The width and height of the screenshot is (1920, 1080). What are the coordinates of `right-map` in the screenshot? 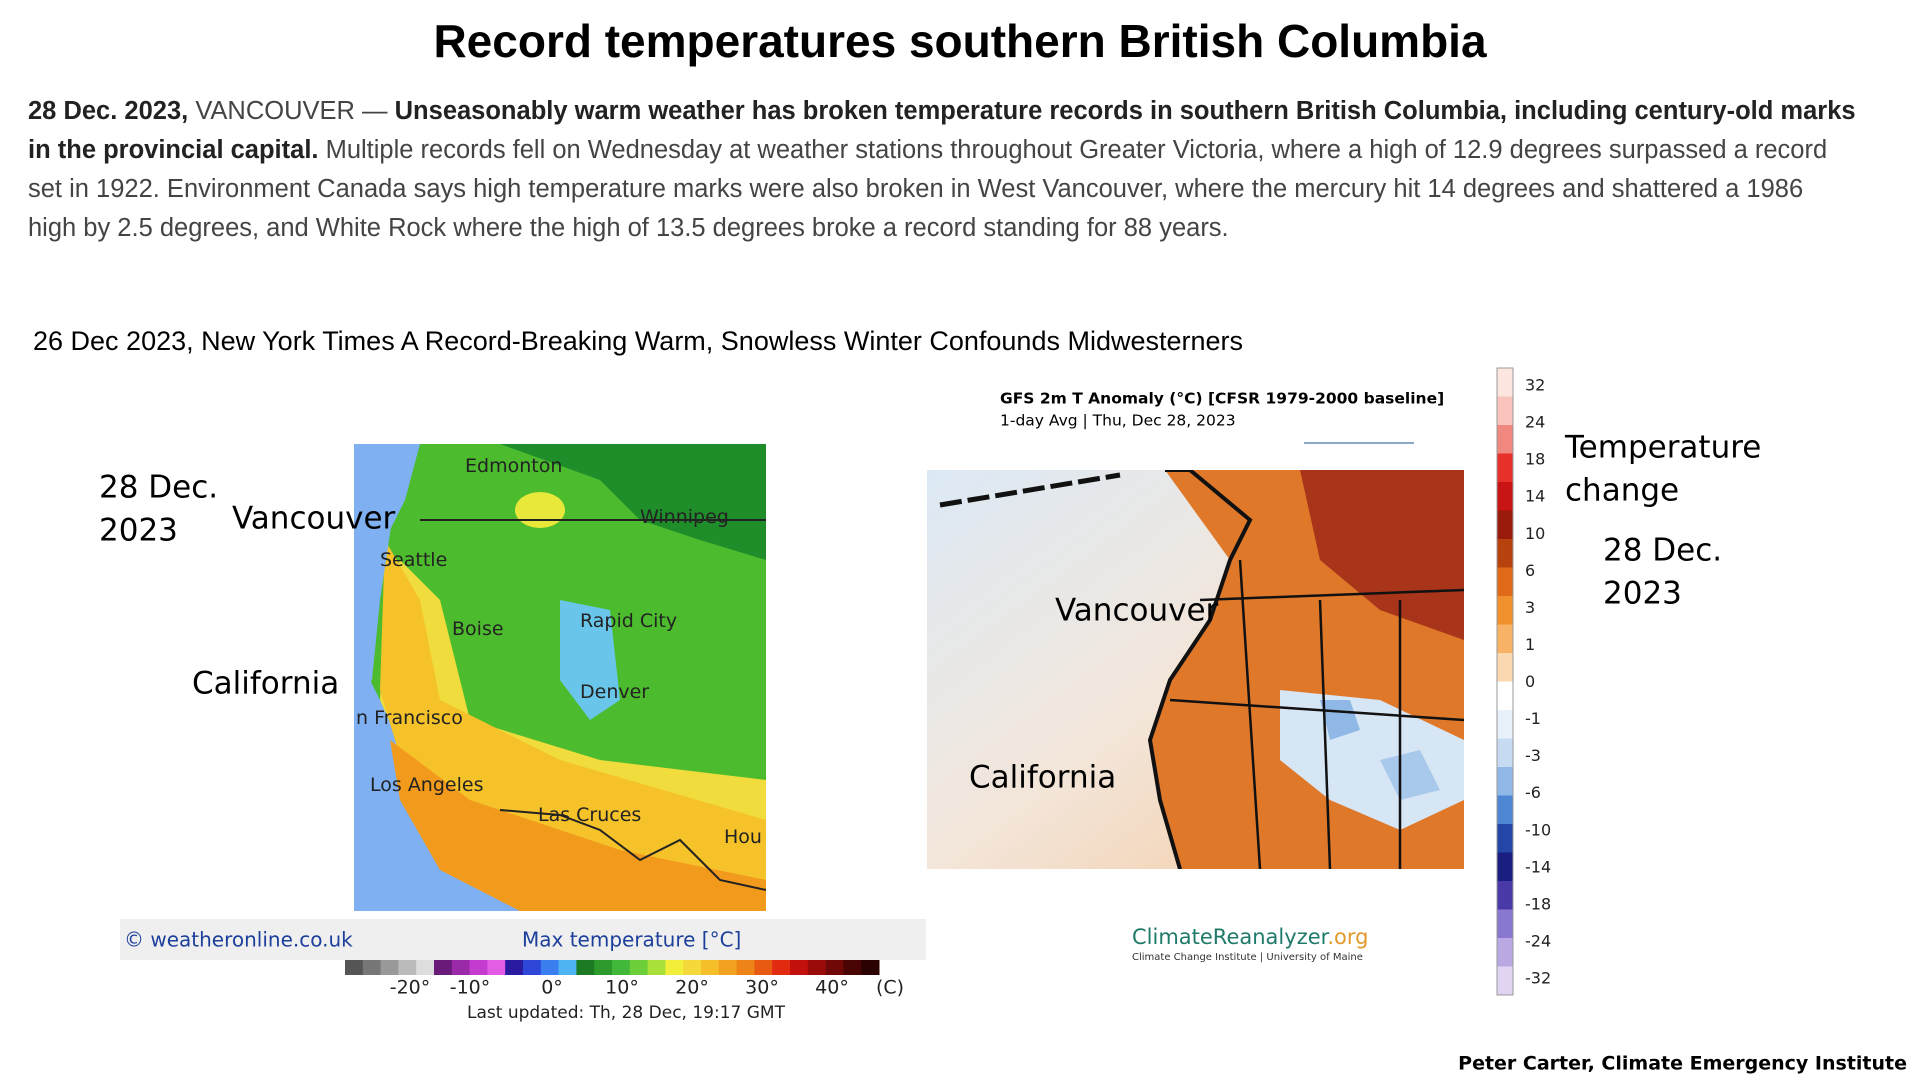 It's located at (1195, 669).